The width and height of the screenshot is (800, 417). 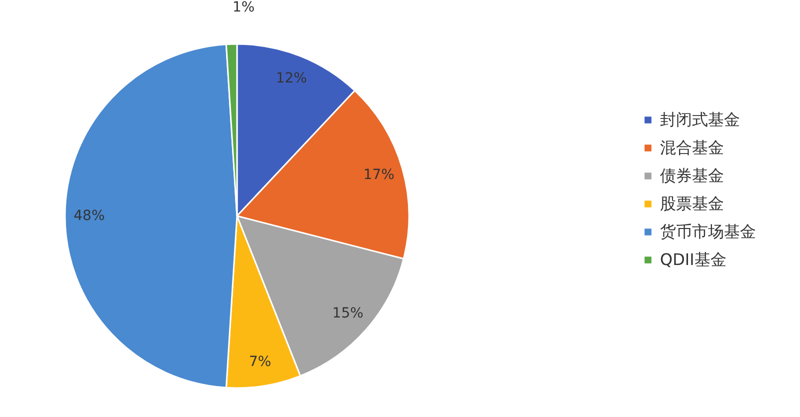 I want to click on data-label: 12%, so click(x=291, y=78).